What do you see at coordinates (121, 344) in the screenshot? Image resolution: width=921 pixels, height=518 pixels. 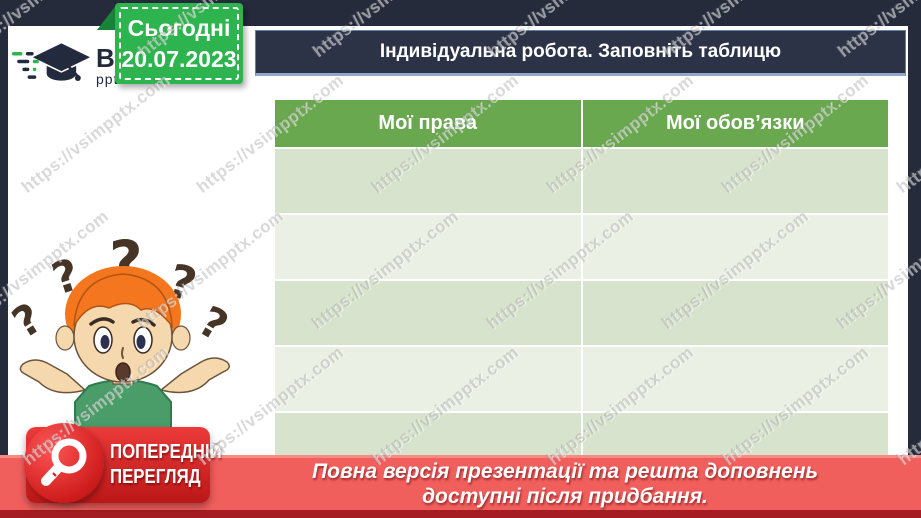 I see `confused-boy-illustration: ? ? ? ? ?` at bounding box center [121, 344].